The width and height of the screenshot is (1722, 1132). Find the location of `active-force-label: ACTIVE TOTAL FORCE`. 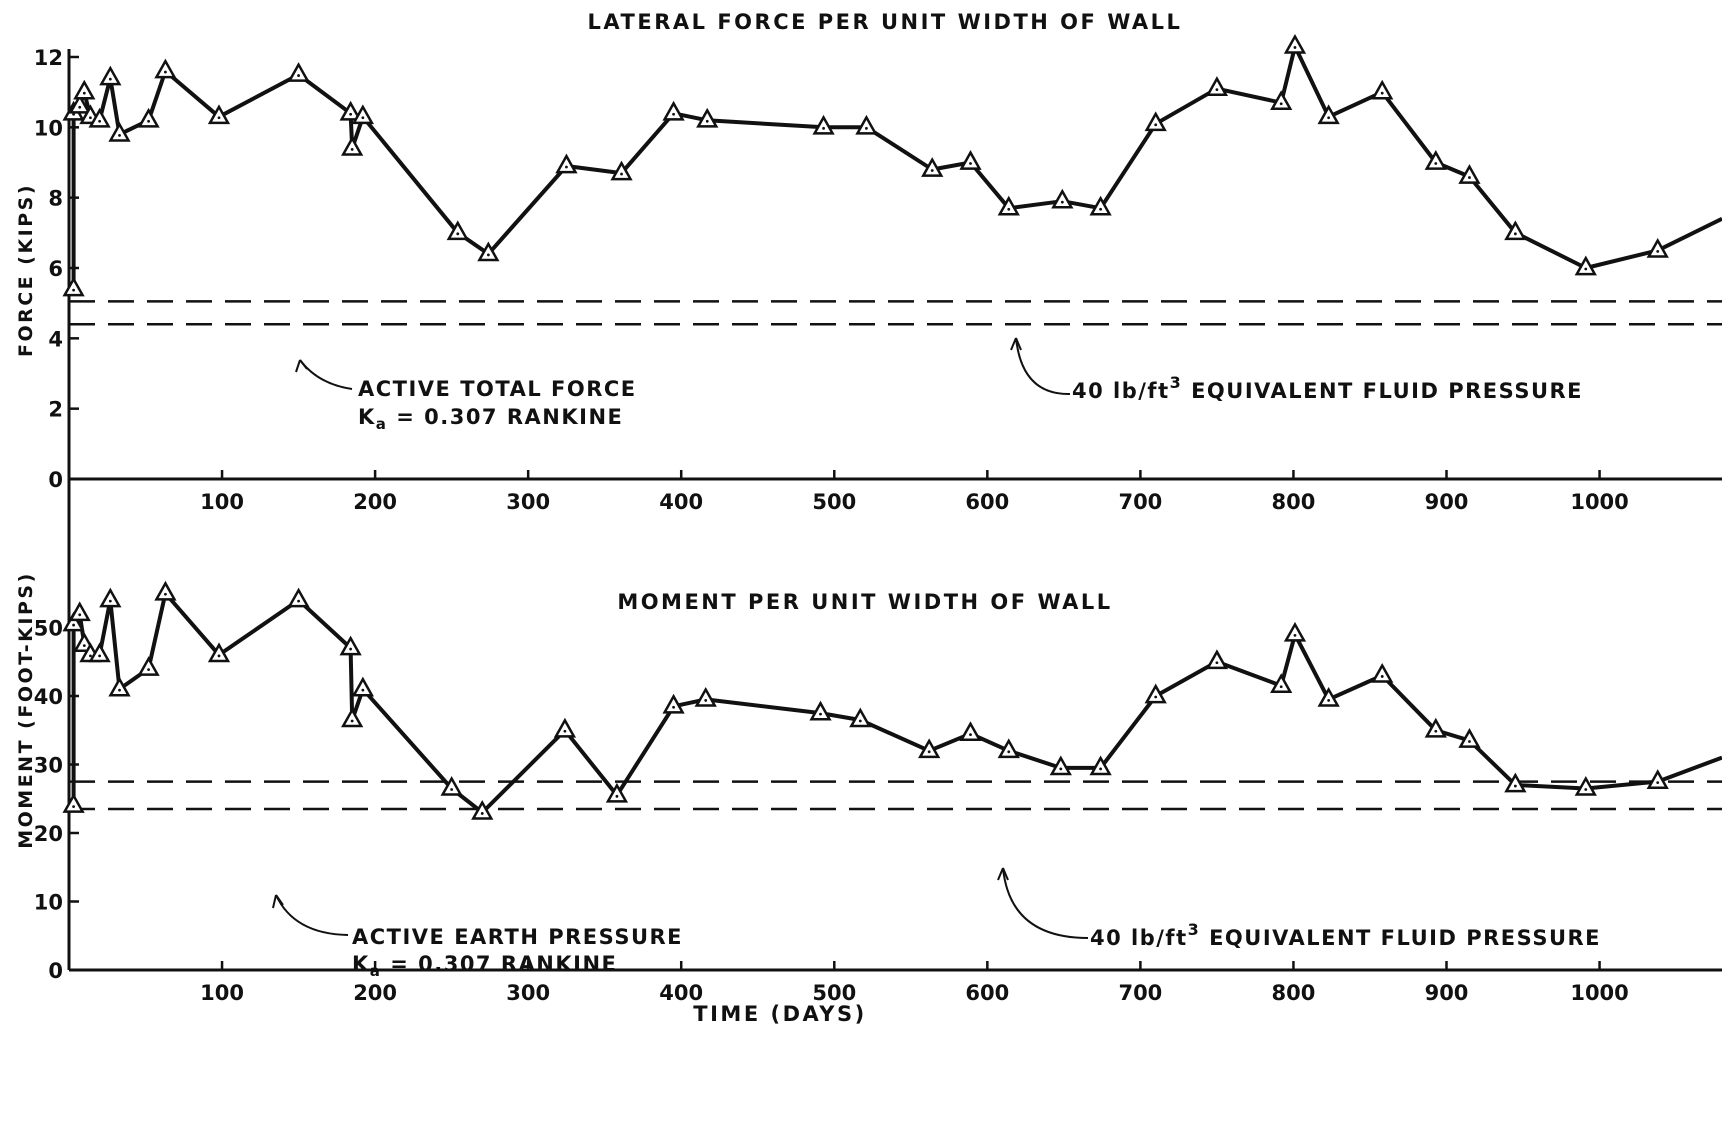

active-force-label: ACTIVE TOTAL FORCE is located at coordinates (497, 389).